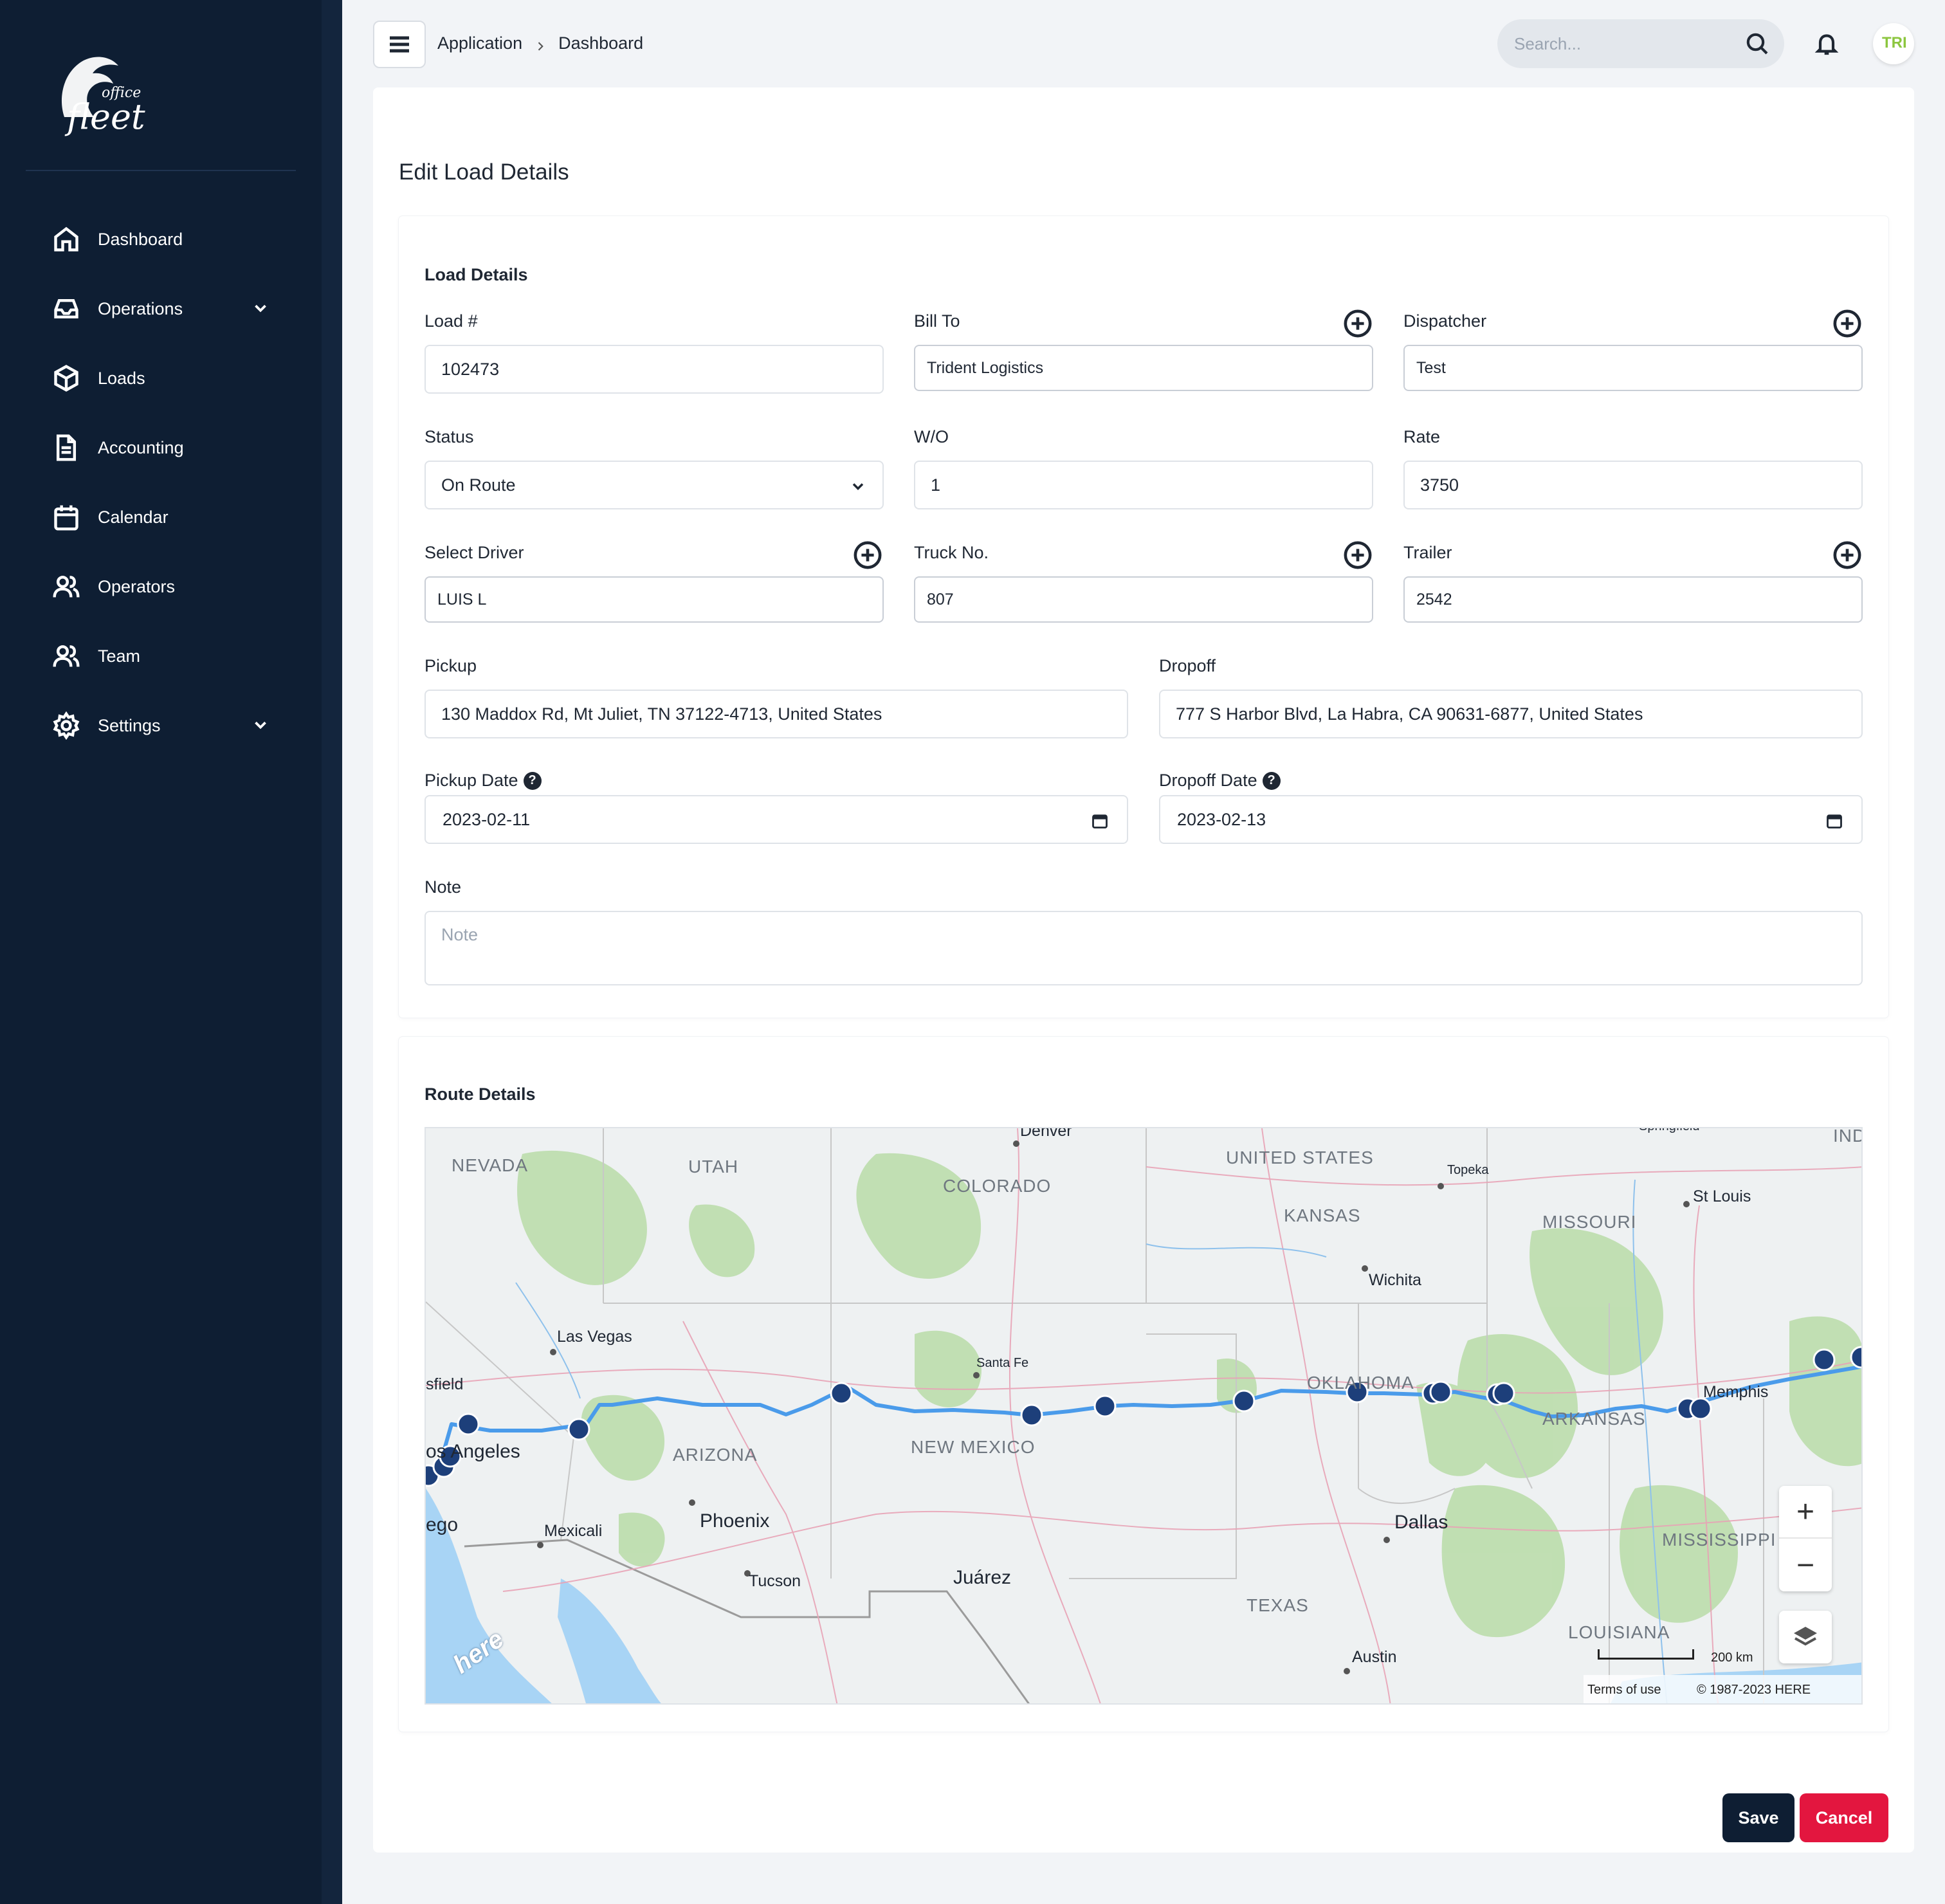  I want to click on map-city-label: Dallas, so click(1421, 1522).